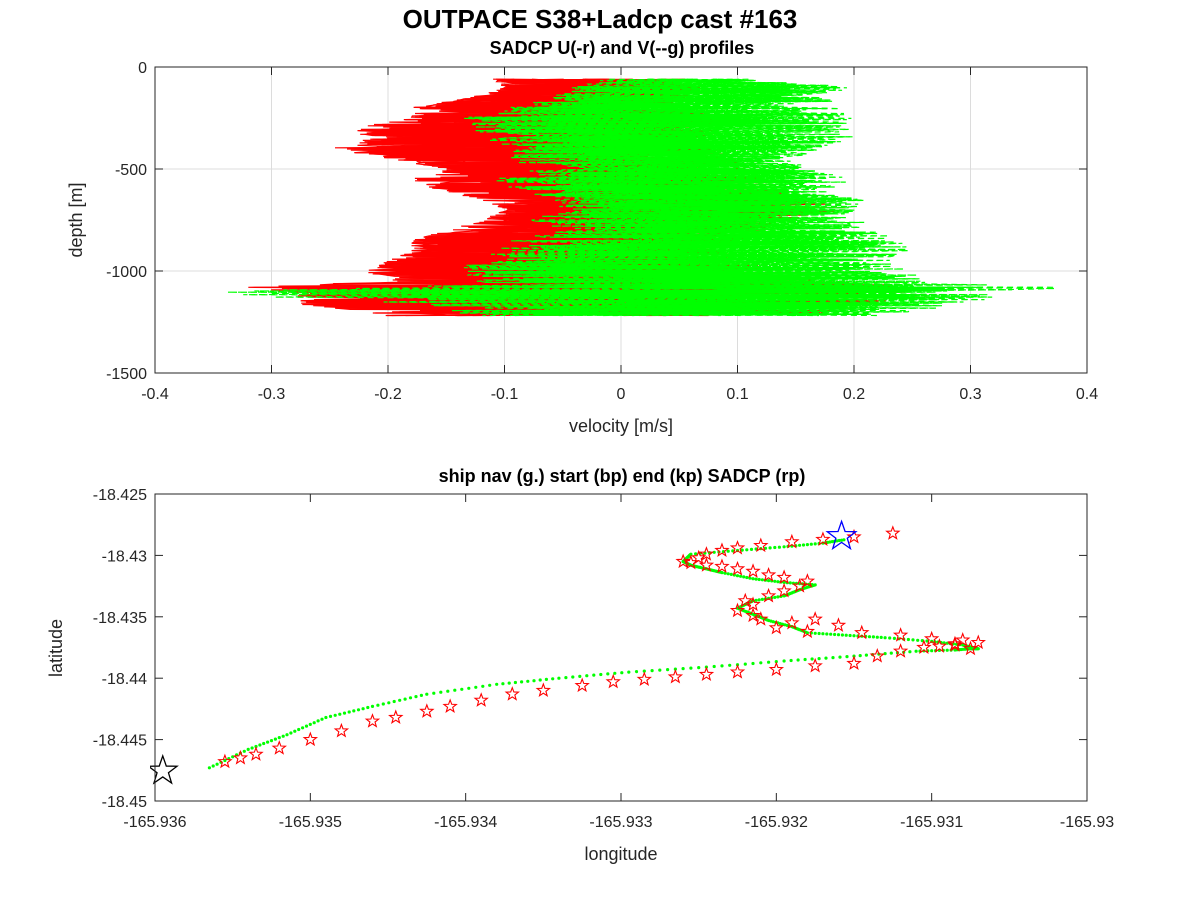 The width and height of the screenshot is (1200, 900). What do you see at coordinates (620, 822) in the screenshot?
I see `nav-x-tick-label: -165.933` at bounding box center [620, 822].